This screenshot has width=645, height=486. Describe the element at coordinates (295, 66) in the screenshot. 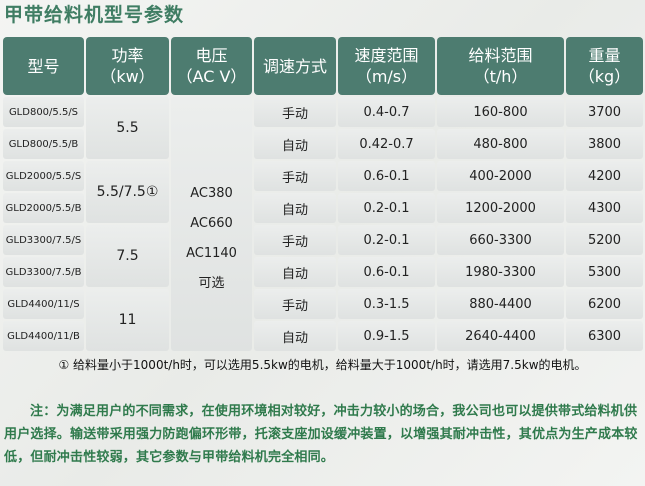

I see `header-speed-mode: 调速方式` at that location.